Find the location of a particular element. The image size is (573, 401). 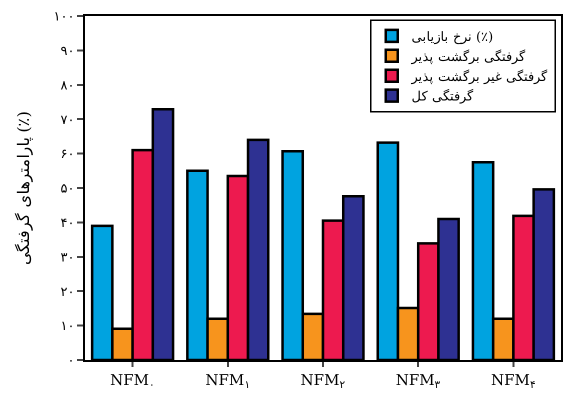

y-tick-label: ۱۰۰ is located at coordinates (63, 17).